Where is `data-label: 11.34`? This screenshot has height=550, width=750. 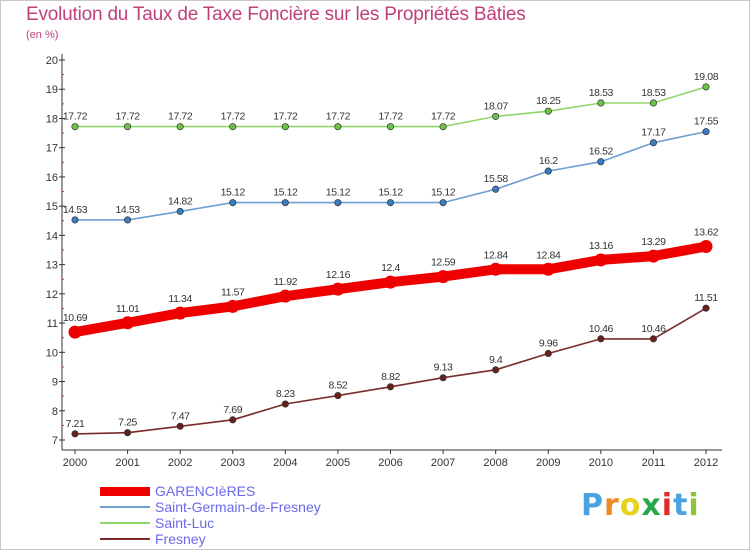
data-label: 11.34 is located at coordinates (180, 299).